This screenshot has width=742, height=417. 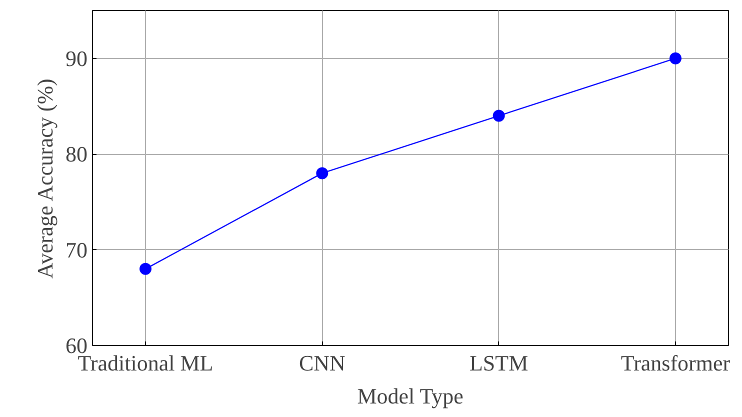 I want to click on y-tick-label: 70, so click(x=77, y=249).